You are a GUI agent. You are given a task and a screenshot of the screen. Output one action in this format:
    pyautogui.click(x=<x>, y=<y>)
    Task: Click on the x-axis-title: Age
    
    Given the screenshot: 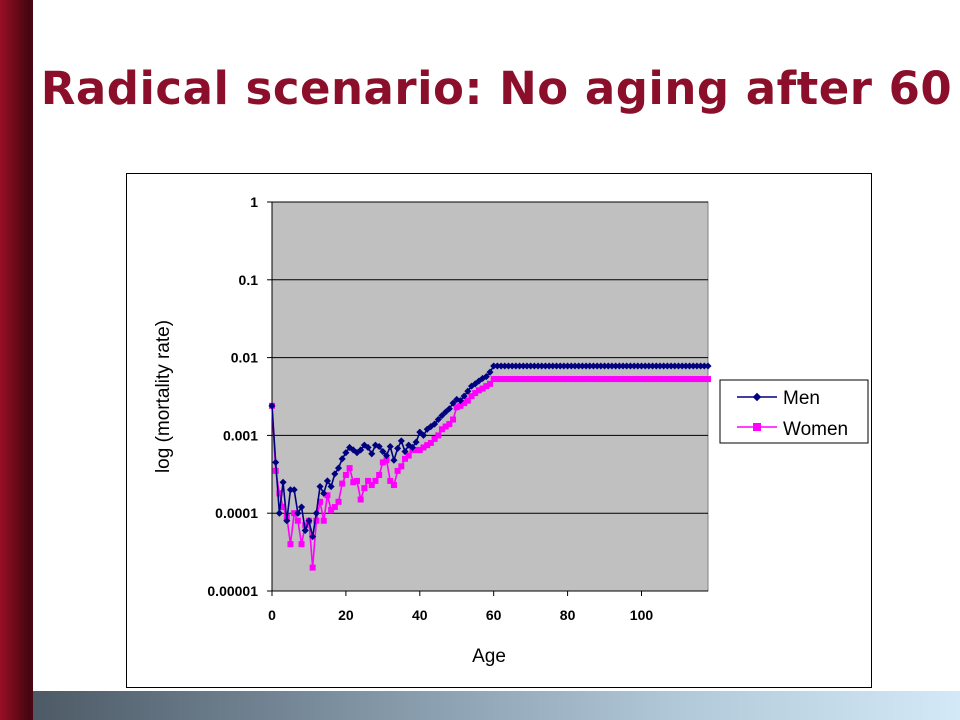 What is the action you would take?
    pyautogui.click(x=489, y=656)
    